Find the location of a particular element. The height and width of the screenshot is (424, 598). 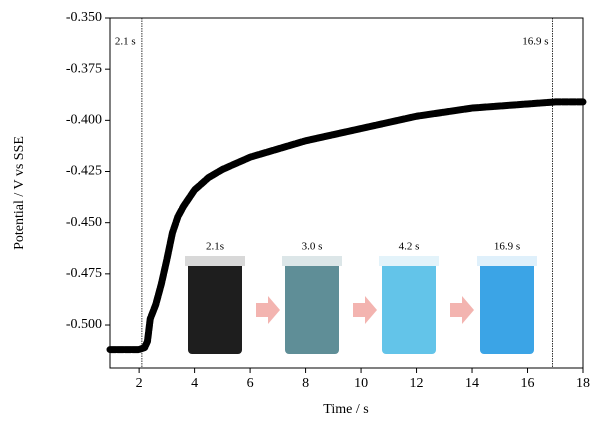

x-tick-label: 14 is located at coordinates (472, 383).